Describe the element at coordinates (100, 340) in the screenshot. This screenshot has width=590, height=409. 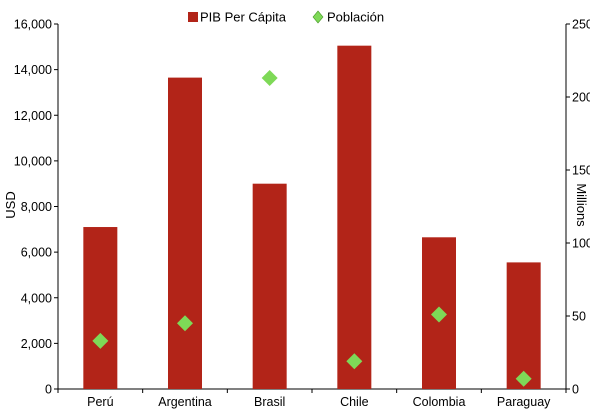
I see `marker-poblacion-perú` at that location.